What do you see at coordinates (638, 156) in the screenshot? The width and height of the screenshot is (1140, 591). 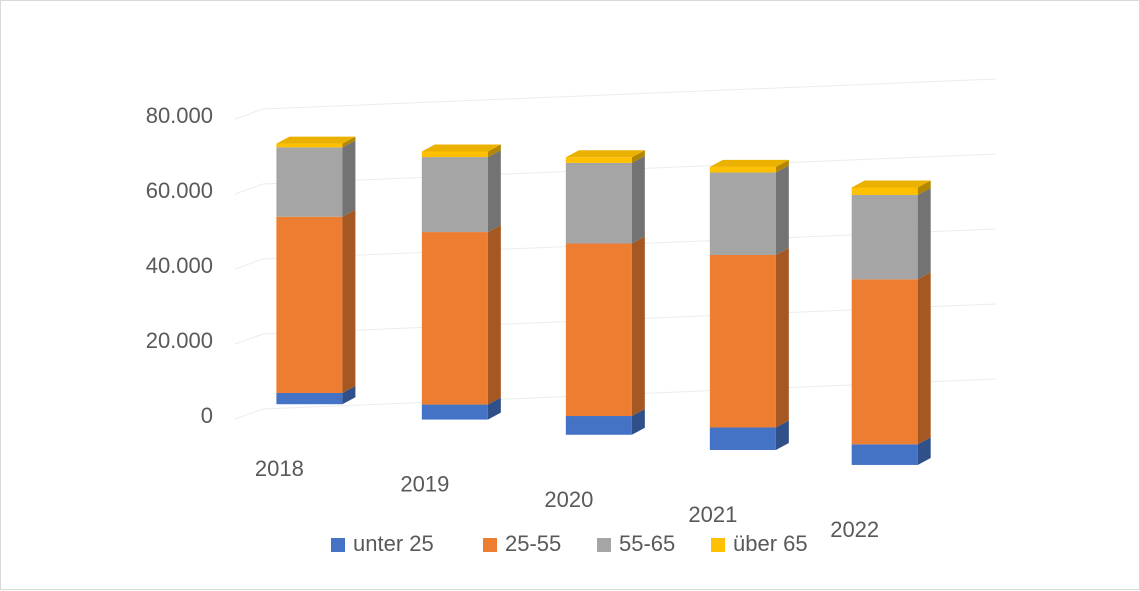 I see `bar-side-2020-über-65` at bounding box center [638, 156].